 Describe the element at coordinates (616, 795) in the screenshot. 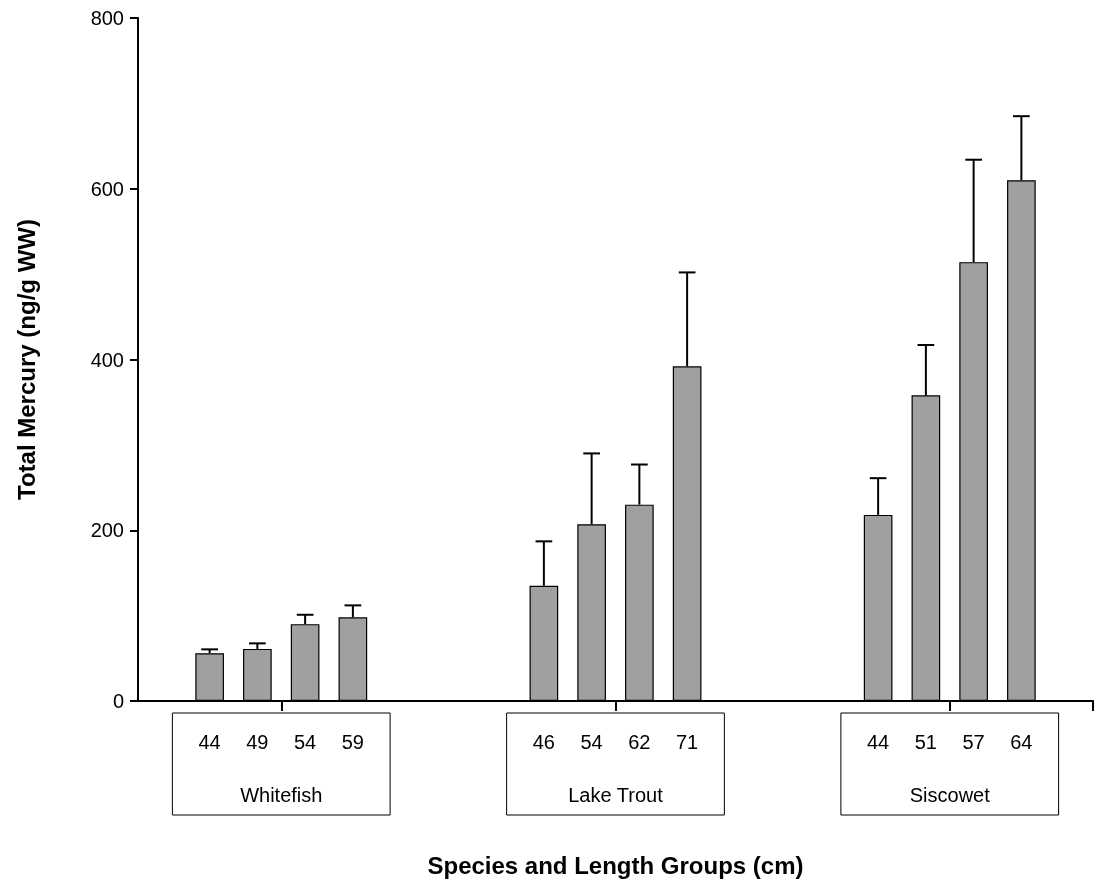

I see `text: Lake Trout` at that location.